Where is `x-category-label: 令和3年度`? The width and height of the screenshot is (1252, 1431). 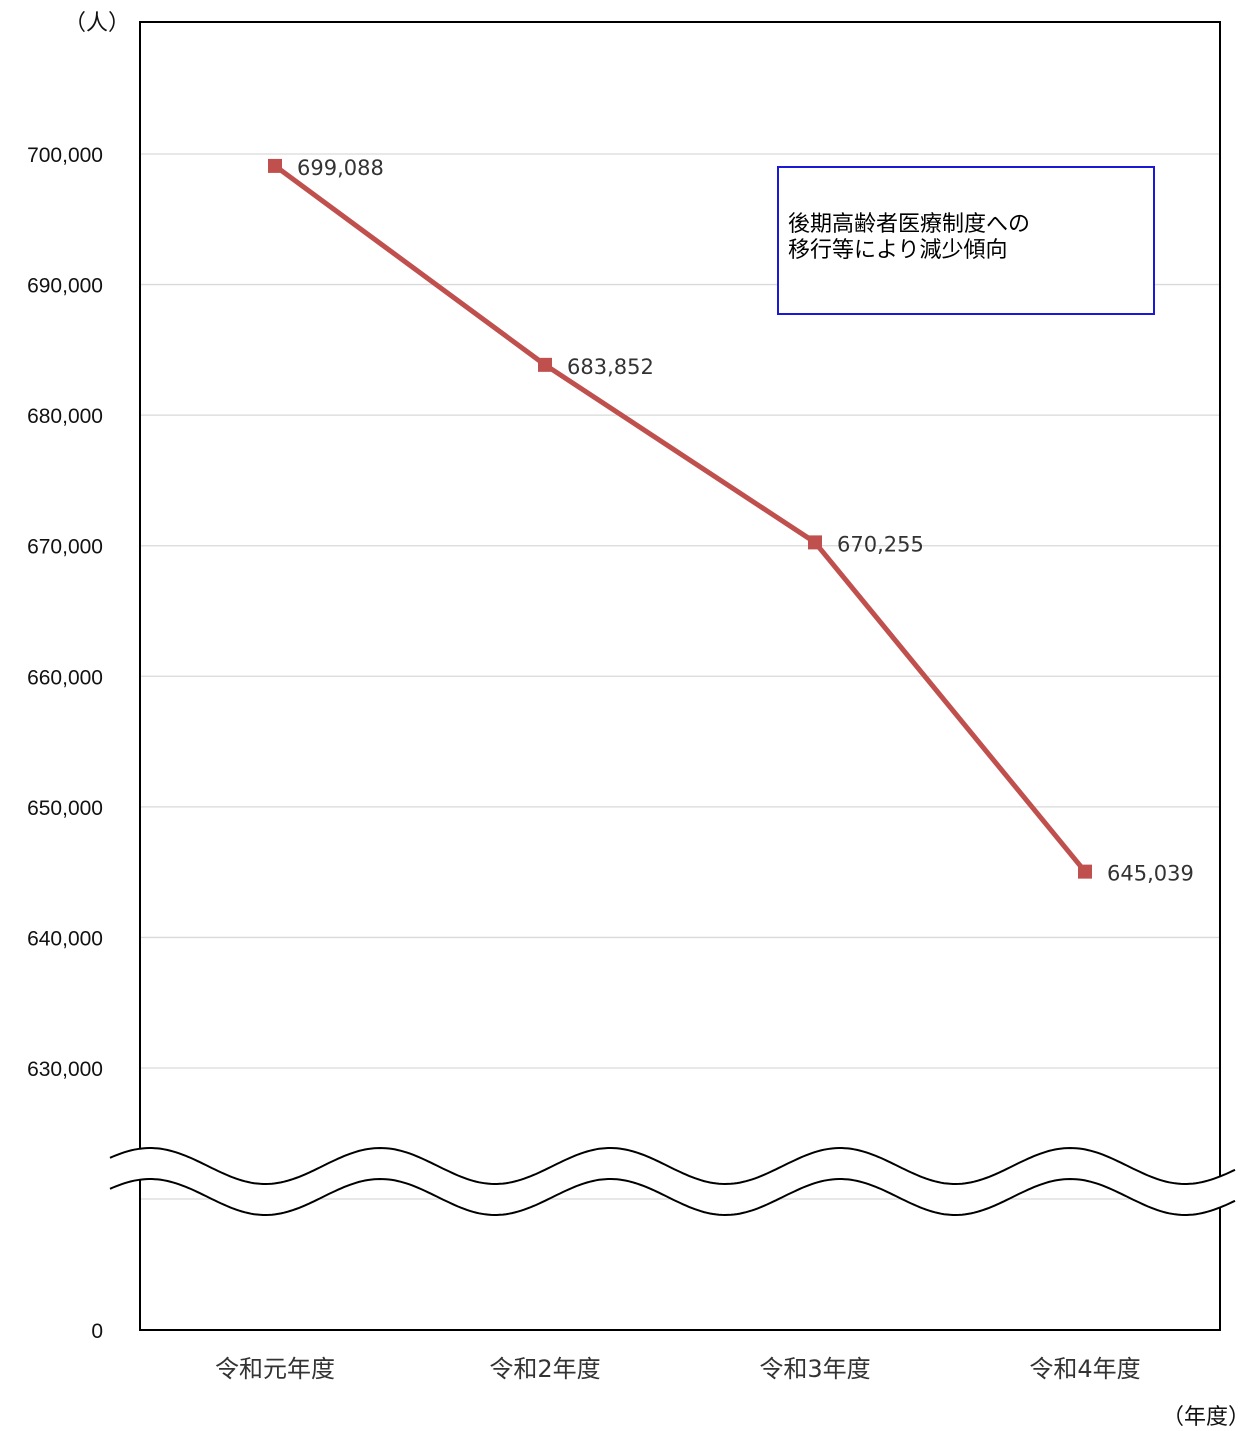
x-category-label: 令和3年度 is located at coordinates (814, 1369).